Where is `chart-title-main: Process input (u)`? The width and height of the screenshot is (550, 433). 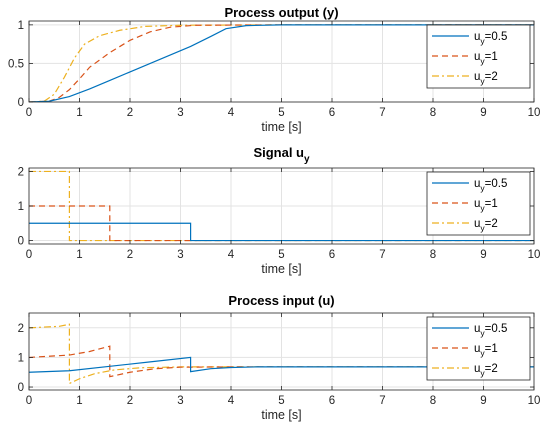
chart-title-main: Process input (u) is located at coordinates (281, 300).